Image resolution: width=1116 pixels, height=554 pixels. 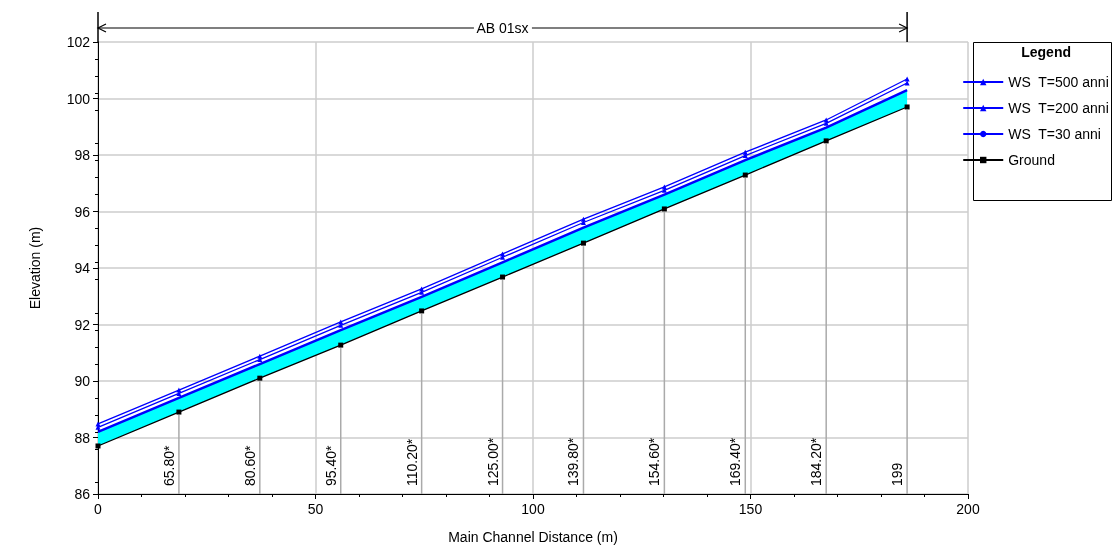 What do you see at coordinates (249, 465) in the screenshot?
I see `annotation: 80.60*` at bounding box center [249, 465].